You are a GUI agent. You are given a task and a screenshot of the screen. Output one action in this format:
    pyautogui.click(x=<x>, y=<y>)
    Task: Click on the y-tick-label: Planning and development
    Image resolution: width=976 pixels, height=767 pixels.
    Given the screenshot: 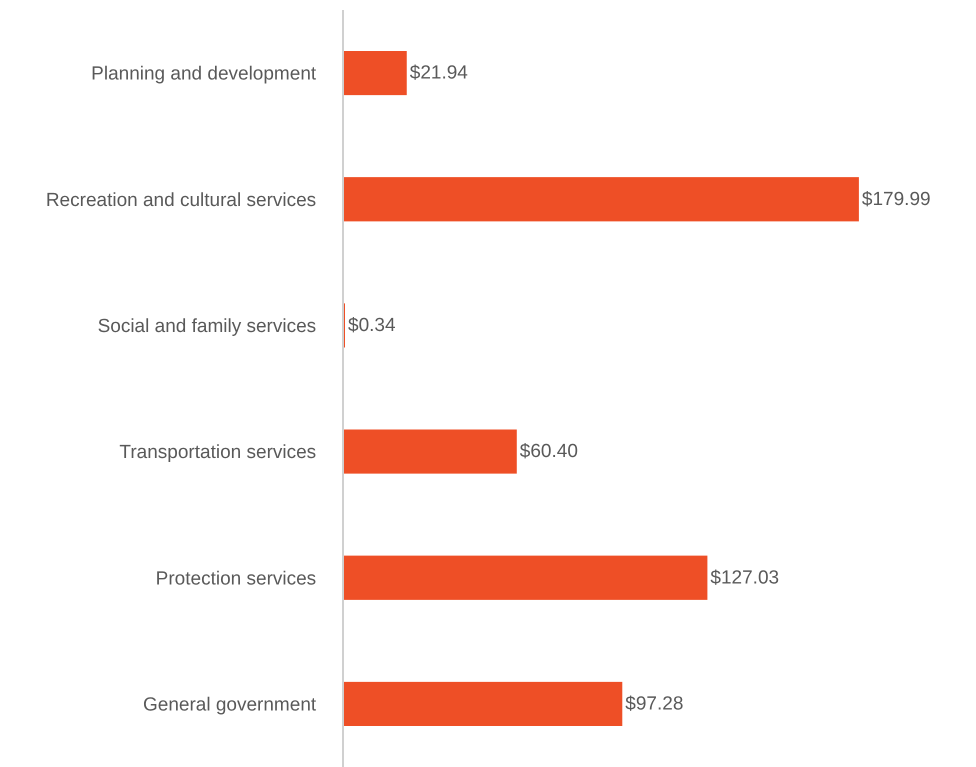 What is the action you would take?
    pyautogui.click(x=204, y=74)
    